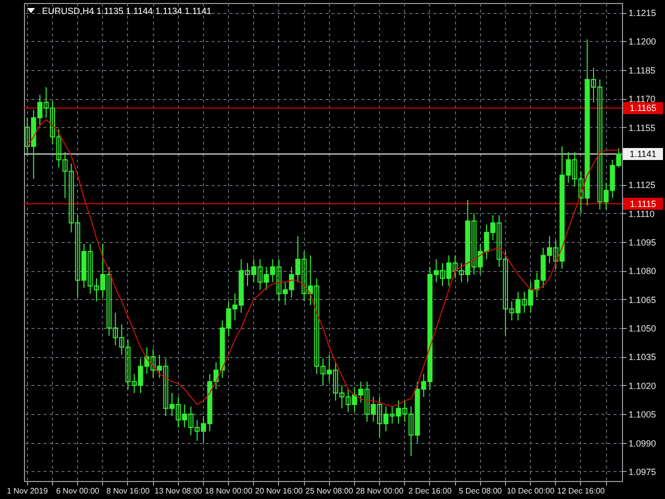 The image size is (665, 499). I want to click on x-tick-label: 12 Dec 16:00, so click(581, 491).